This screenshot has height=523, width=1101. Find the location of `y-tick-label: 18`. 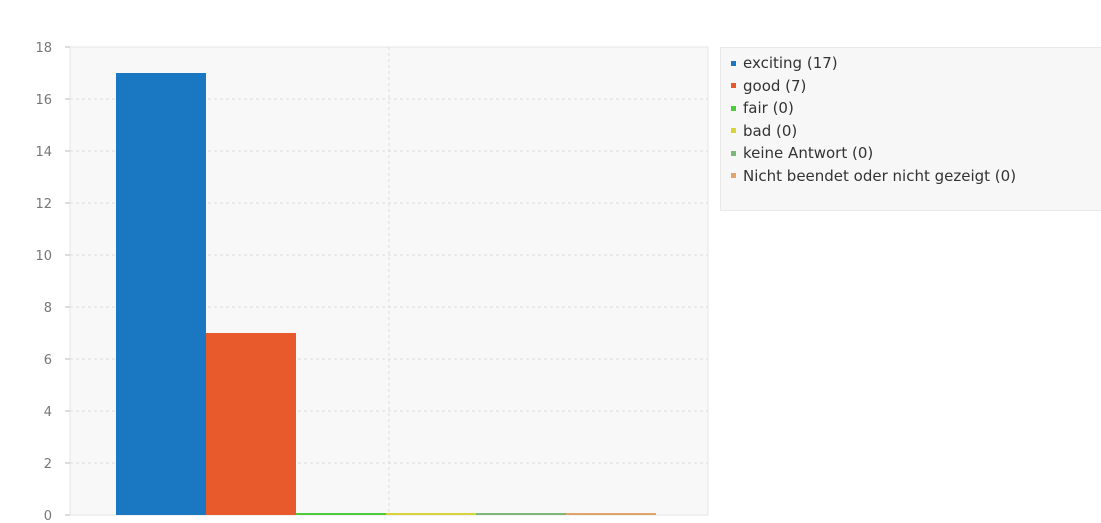

y-tick-label: 18 is located at coordinates (43, 48).